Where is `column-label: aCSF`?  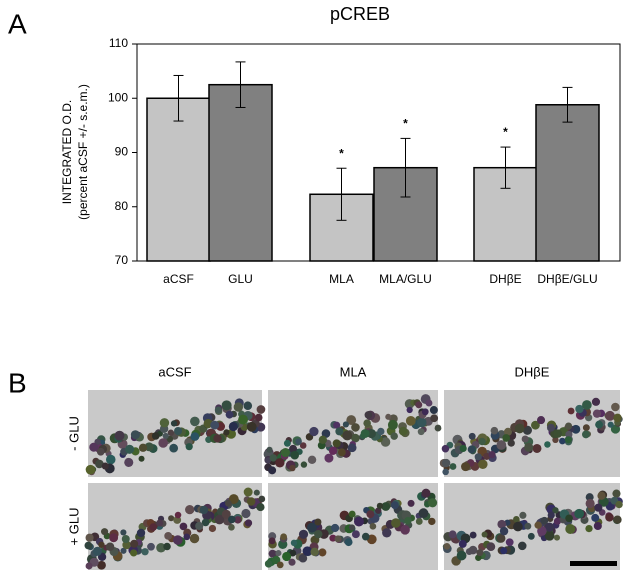 column-label: aCSF is located at coordinates (174, 371).